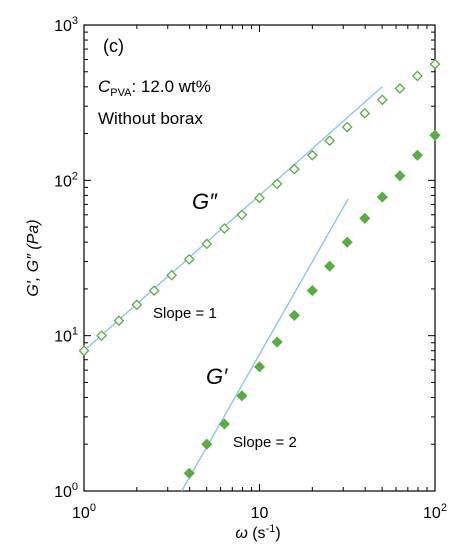 This screenshot has height=550, width=467. I want to click on x-tick-label: 10, so click(260, 513).